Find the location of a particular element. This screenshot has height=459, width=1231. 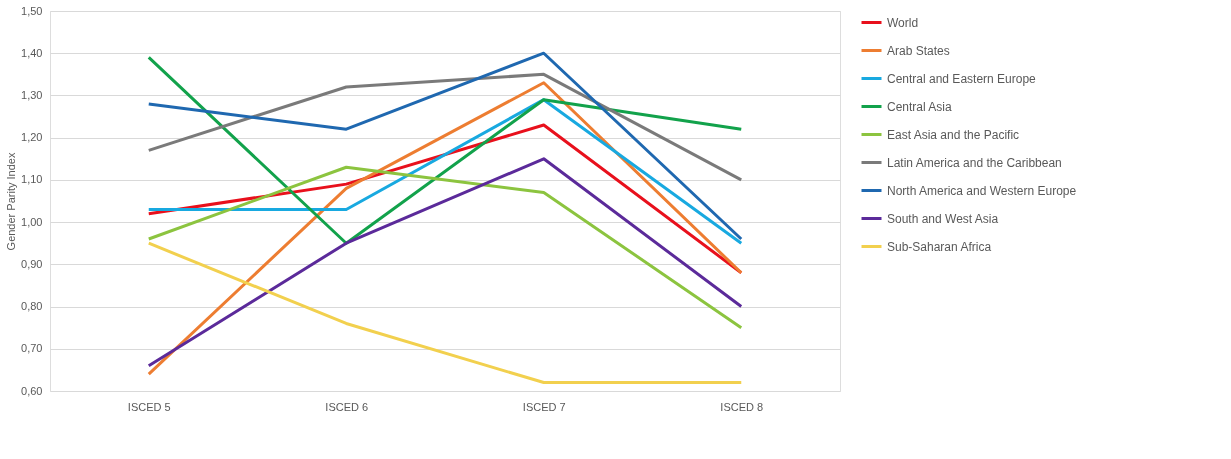

y-tick-label: 1,40 is located at coordinates (32, 52).